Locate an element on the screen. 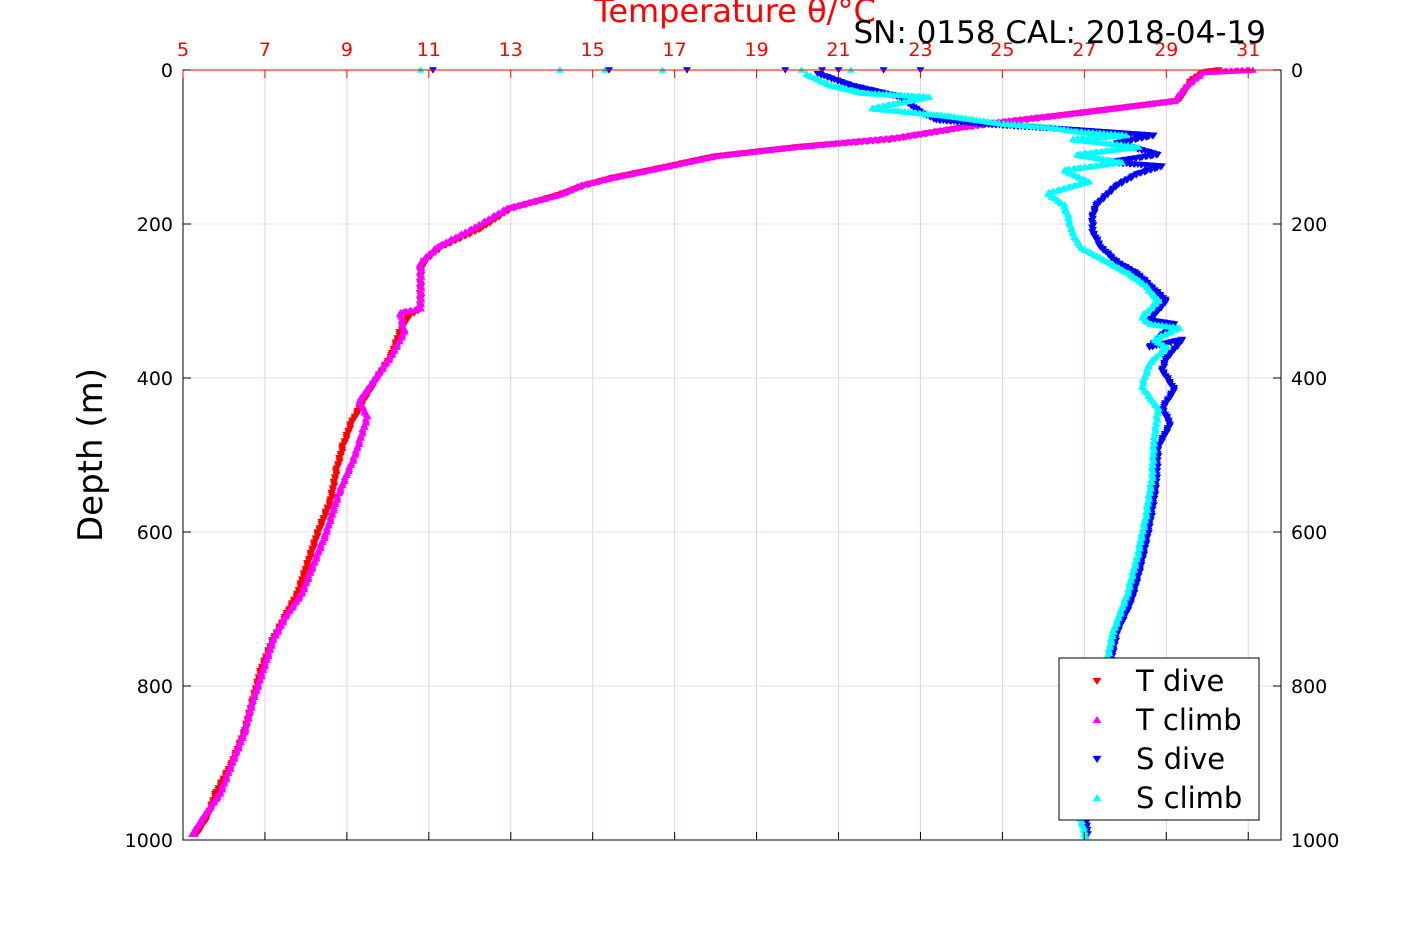  x-tick-label: 13 is located at coordinates (511, 50).